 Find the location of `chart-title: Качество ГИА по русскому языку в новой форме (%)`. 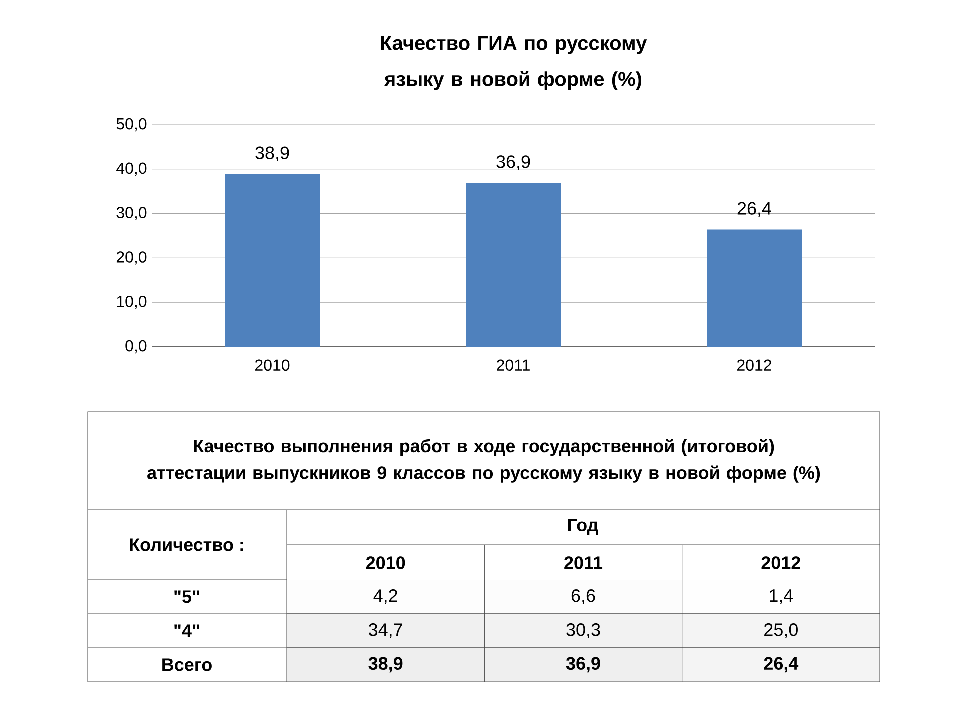

chart-title: Качество ГИА по русскому языку в новой форме (%) is located at coordinates (514, 63).